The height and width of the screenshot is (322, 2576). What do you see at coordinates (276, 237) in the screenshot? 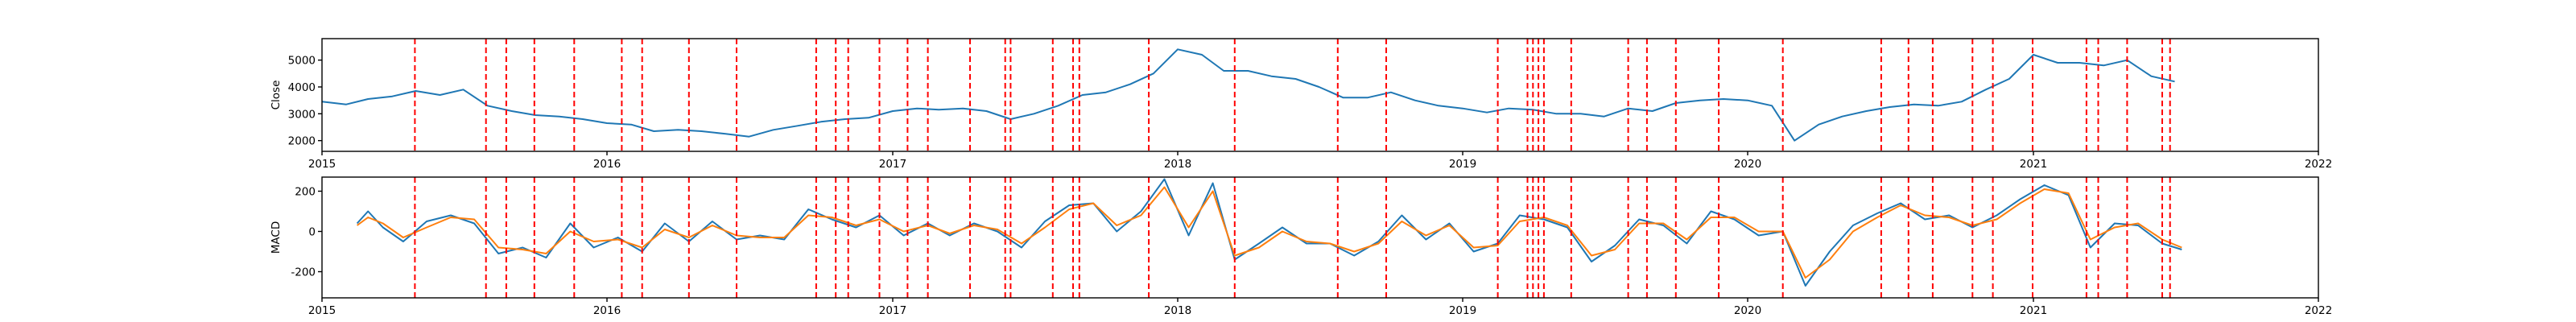
I see `y-axis-label: MACD` at bounding box center [276, 237].